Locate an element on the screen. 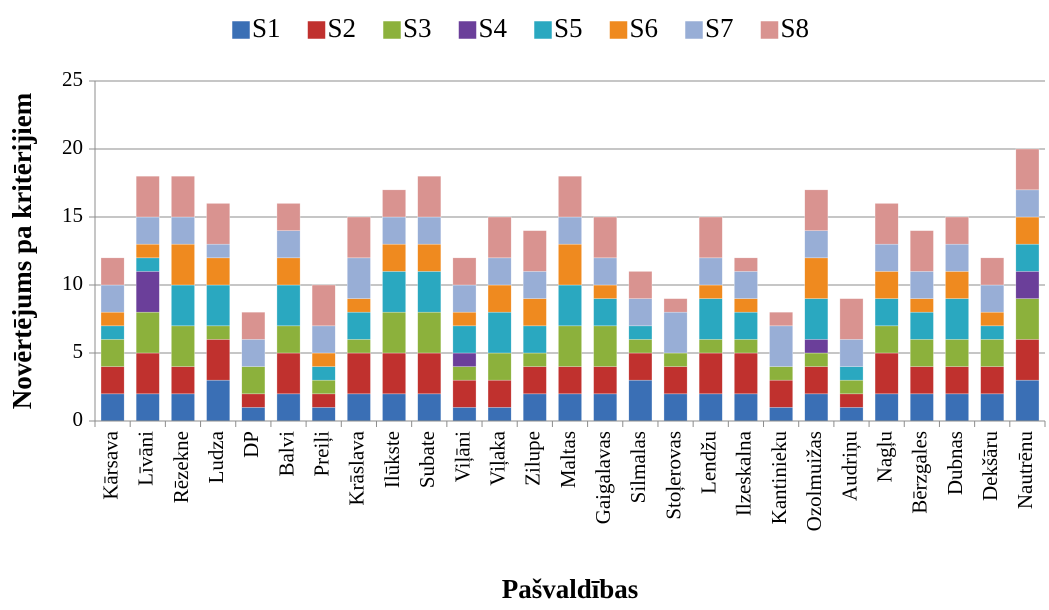 The height and width of the screenshot is (610, 1049). x-tick-label: Līvāni is located at coordinates (146, 458).